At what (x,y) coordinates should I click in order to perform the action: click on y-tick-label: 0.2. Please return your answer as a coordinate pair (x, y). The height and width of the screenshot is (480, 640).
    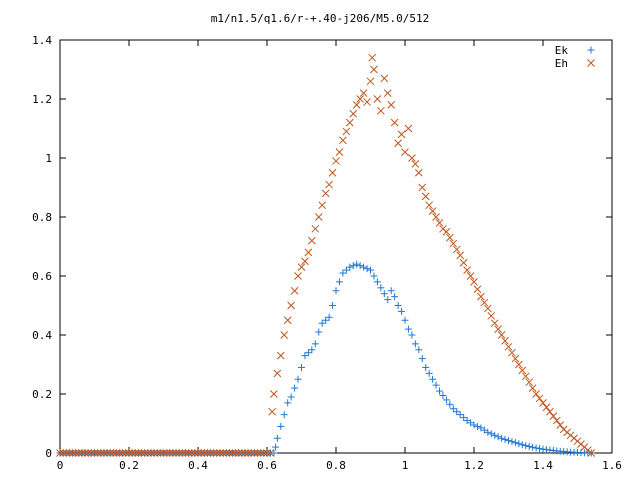
    Looking at the image, I should click on (42, 394).